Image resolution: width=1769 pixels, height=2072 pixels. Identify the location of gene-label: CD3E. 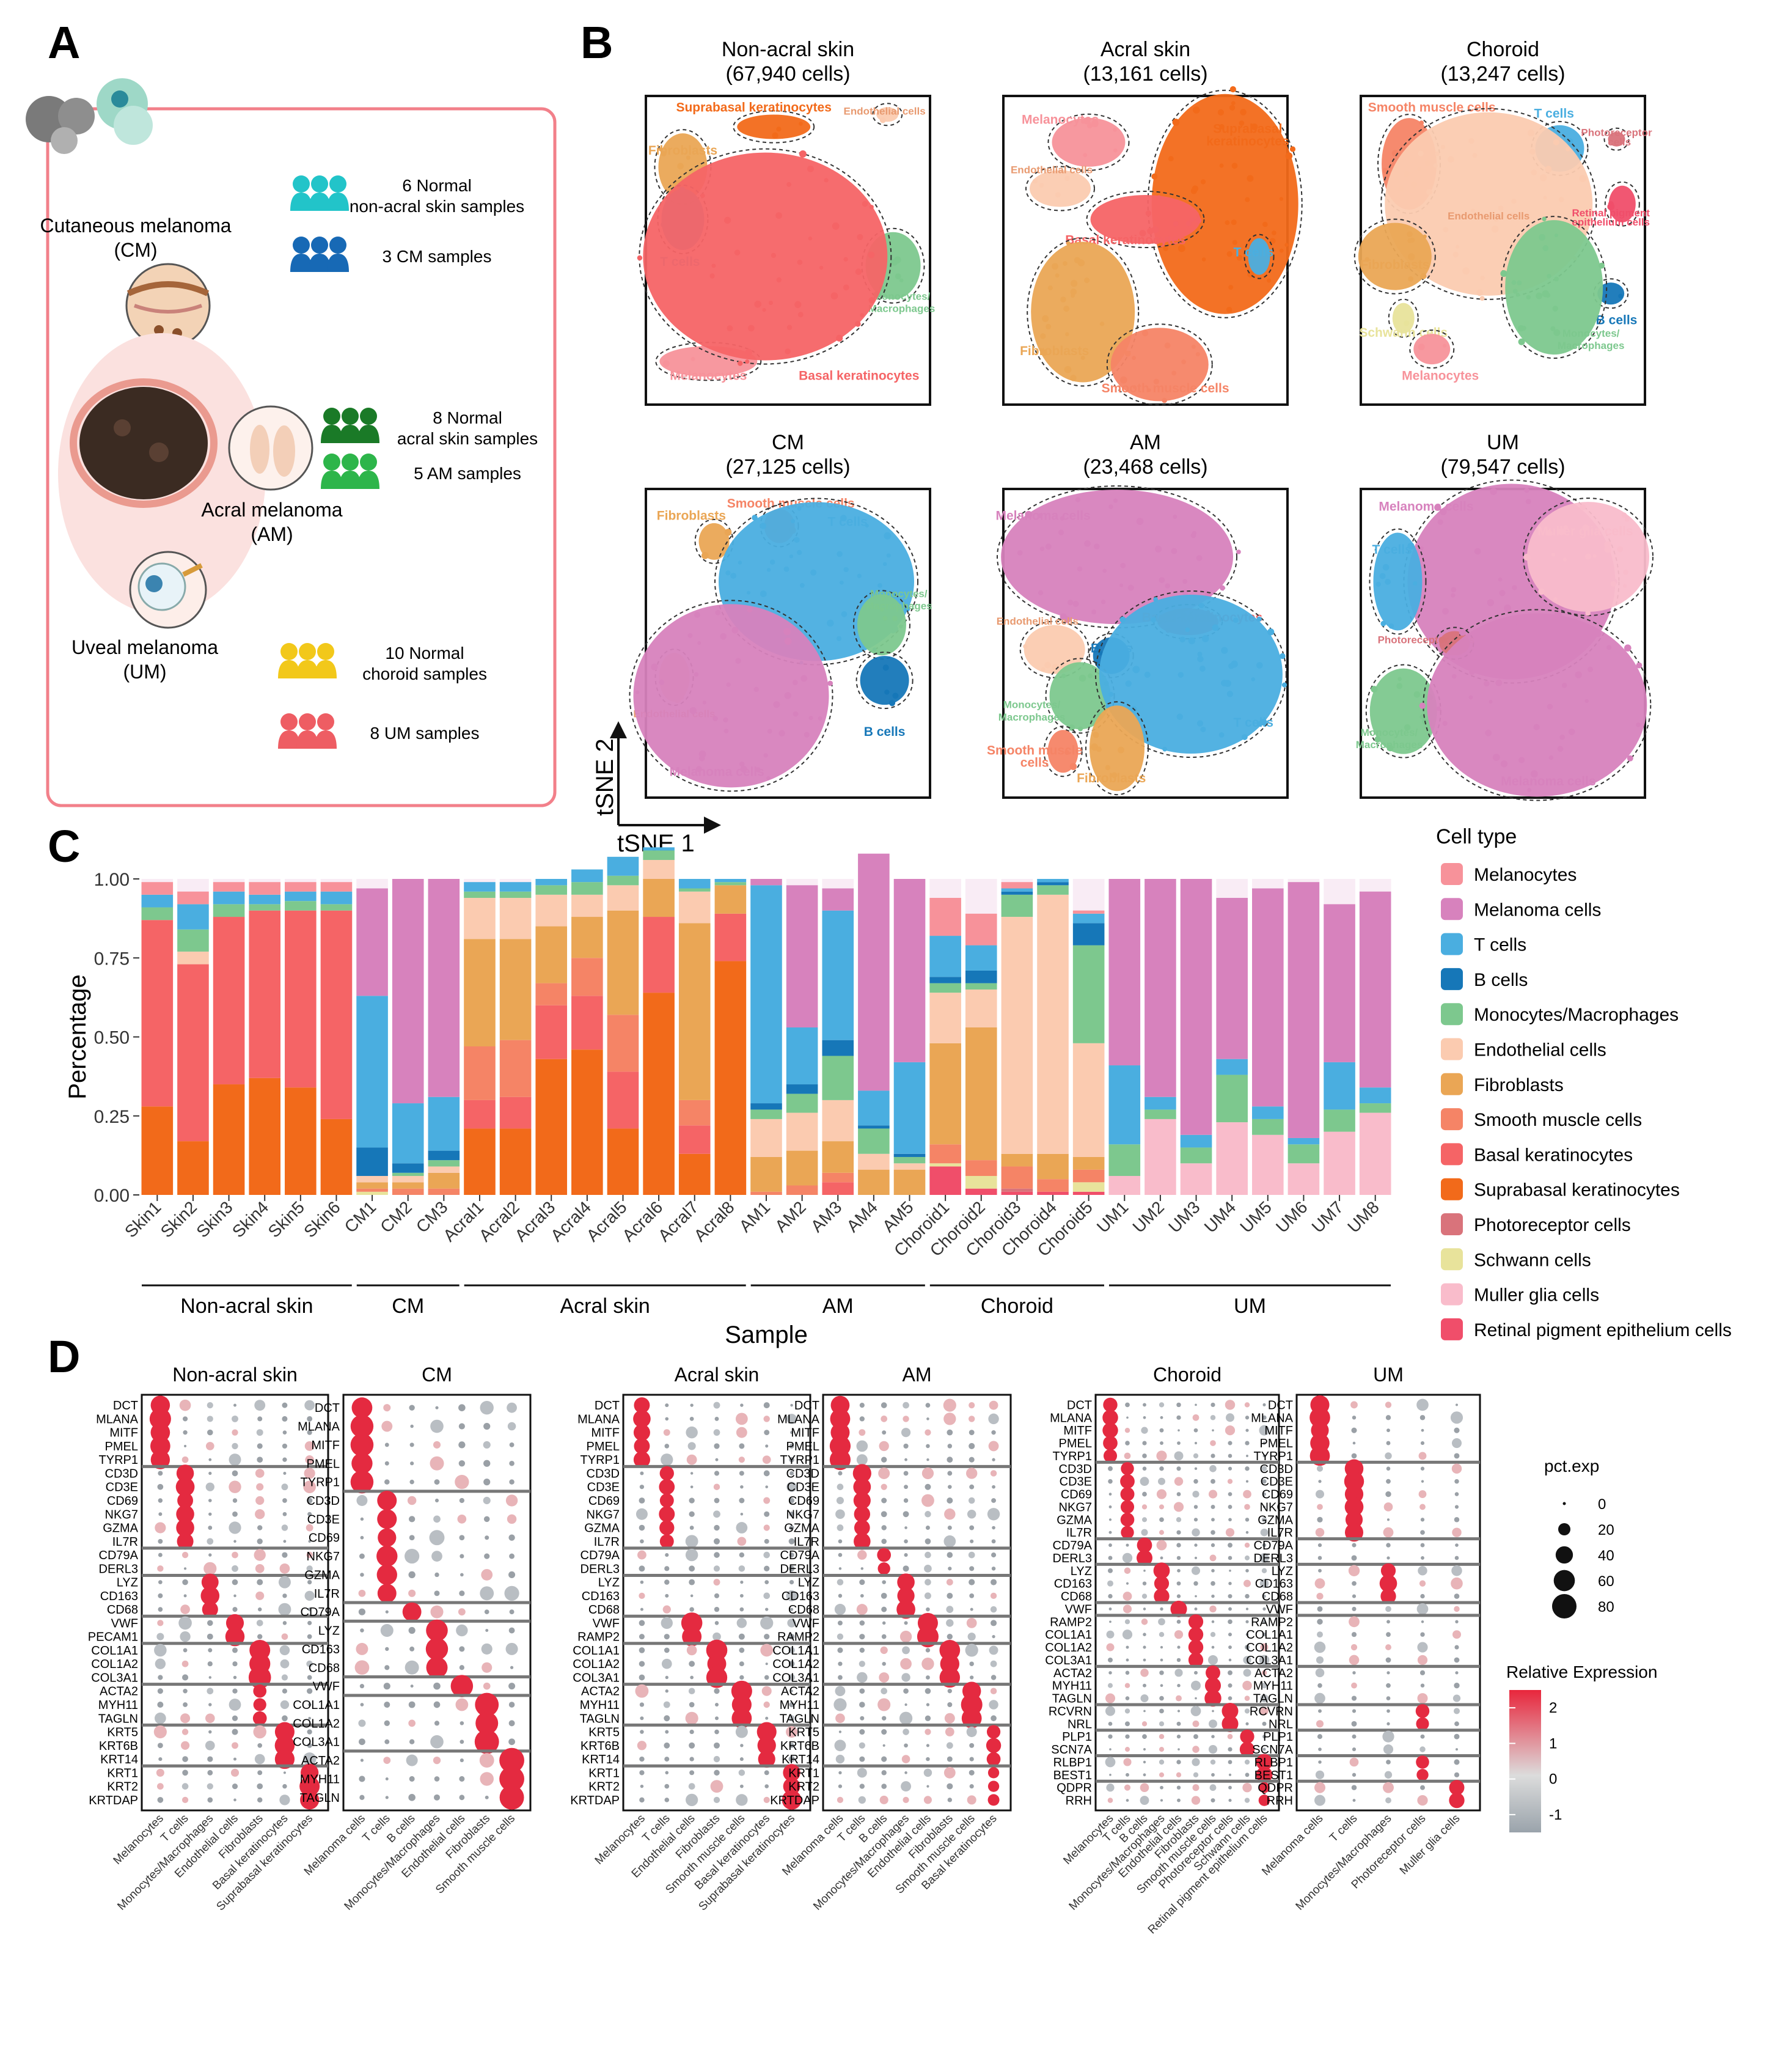
(803, 1487).